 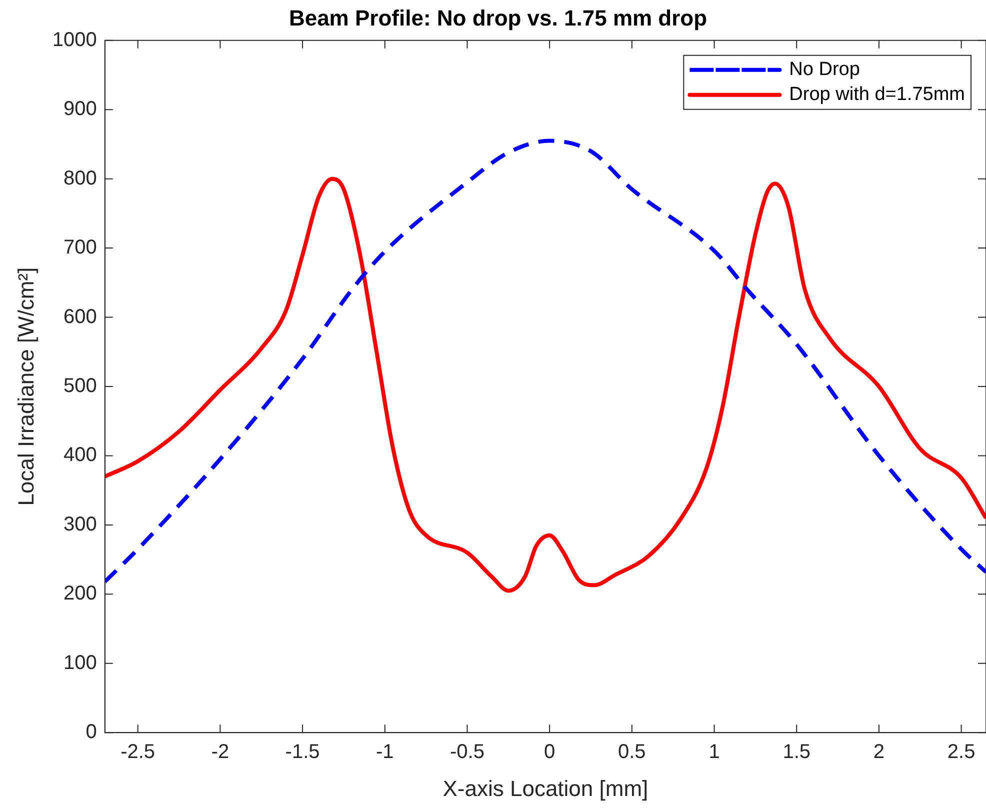 What do you see at coordinates (545, 788) in the screenshot?
I see `x-axis-title: X-axis Location [mm]` at bounding box center [545, 788].